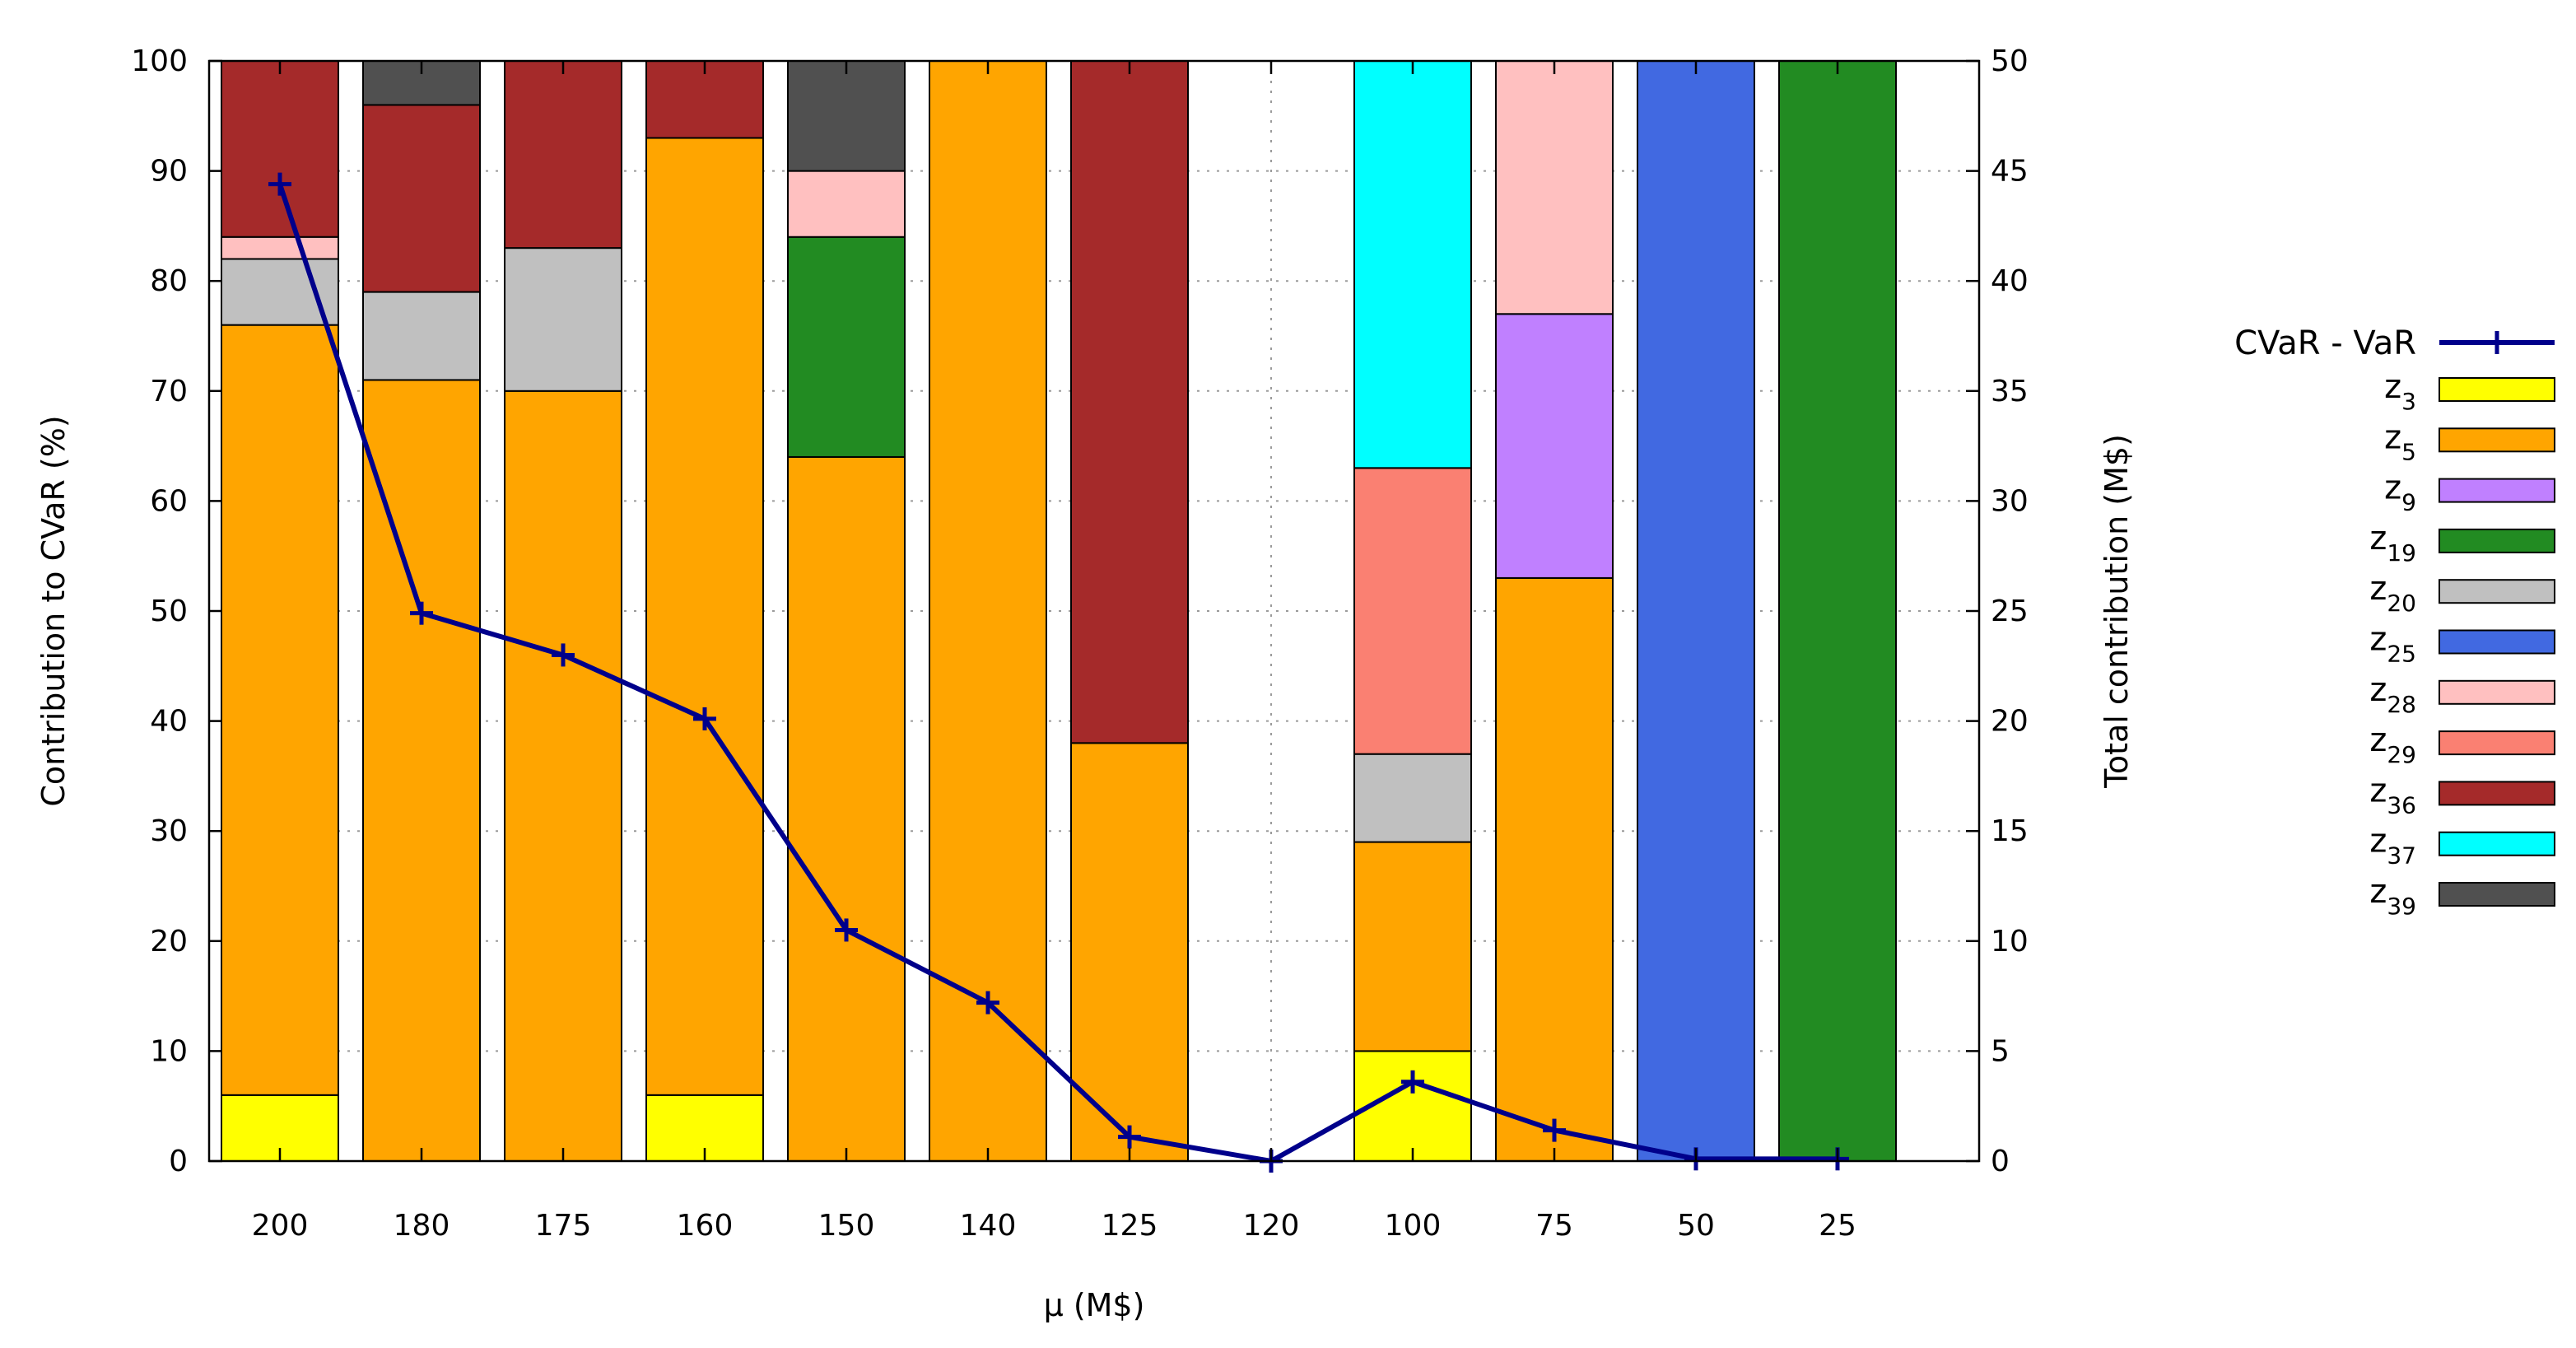 This screenshot has height=1348, width=2576. Describe the element at coordinates (169, 611) in the screenshot. I see `y-tick-label: 50` at that location.